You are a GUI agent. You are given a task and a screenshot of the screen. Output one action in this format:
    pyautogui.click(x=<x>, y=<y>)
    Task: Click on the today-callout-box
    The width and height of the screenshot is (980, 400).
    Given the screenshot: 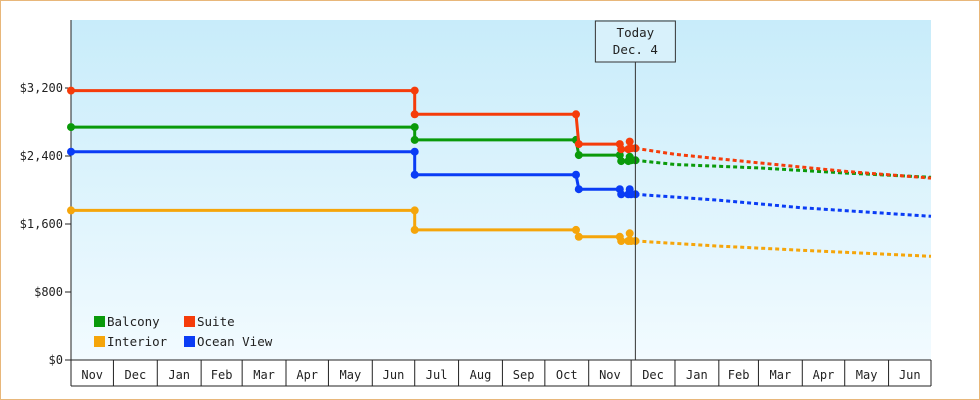 What is the action you would take?
    pyautogui.click(x=635, y=41)
    